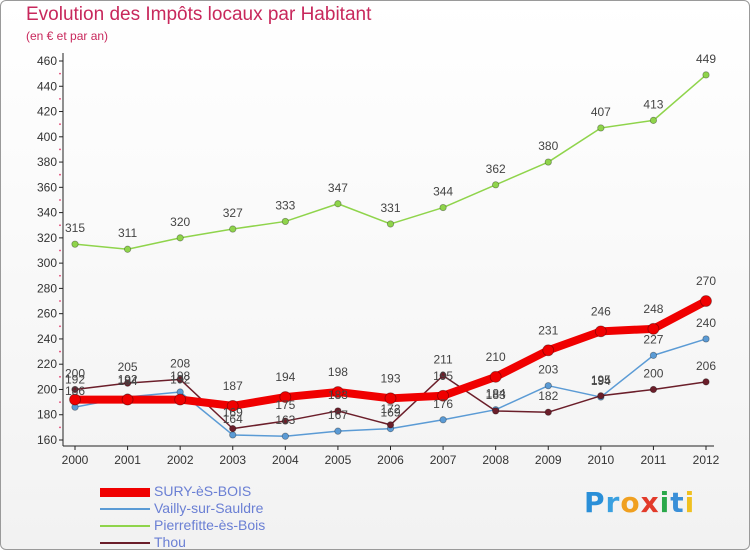  Describe the element at coordinates (47, 440) in the screenshot. I see `y-tick-label: 160` at that location.